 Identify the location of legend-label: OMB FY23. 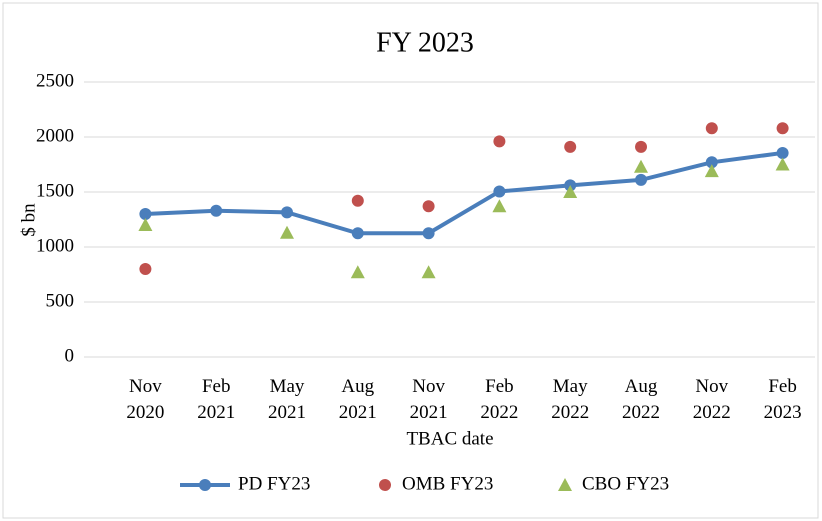
(447, 483).